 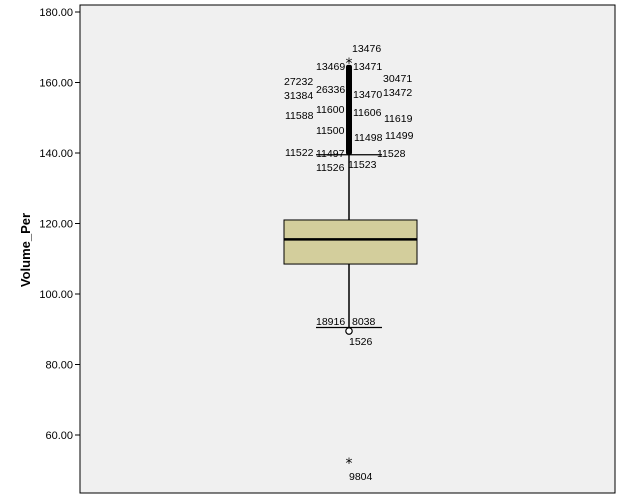 I want to click on outlier-marker, so click(x=349, y=331).